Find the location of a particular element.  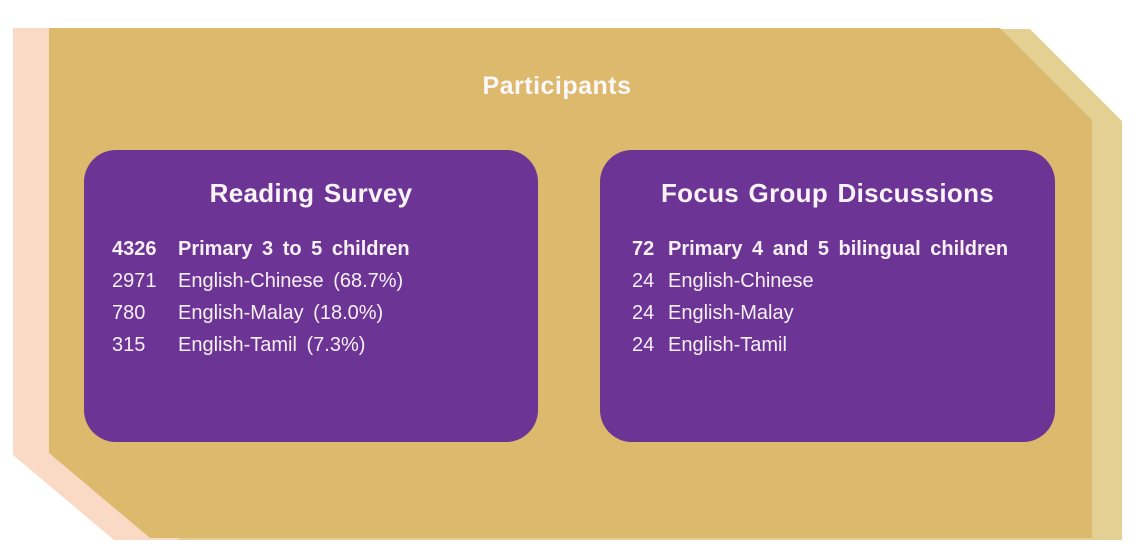

row-label: English-Tamil is located at coordinates (727, 345).